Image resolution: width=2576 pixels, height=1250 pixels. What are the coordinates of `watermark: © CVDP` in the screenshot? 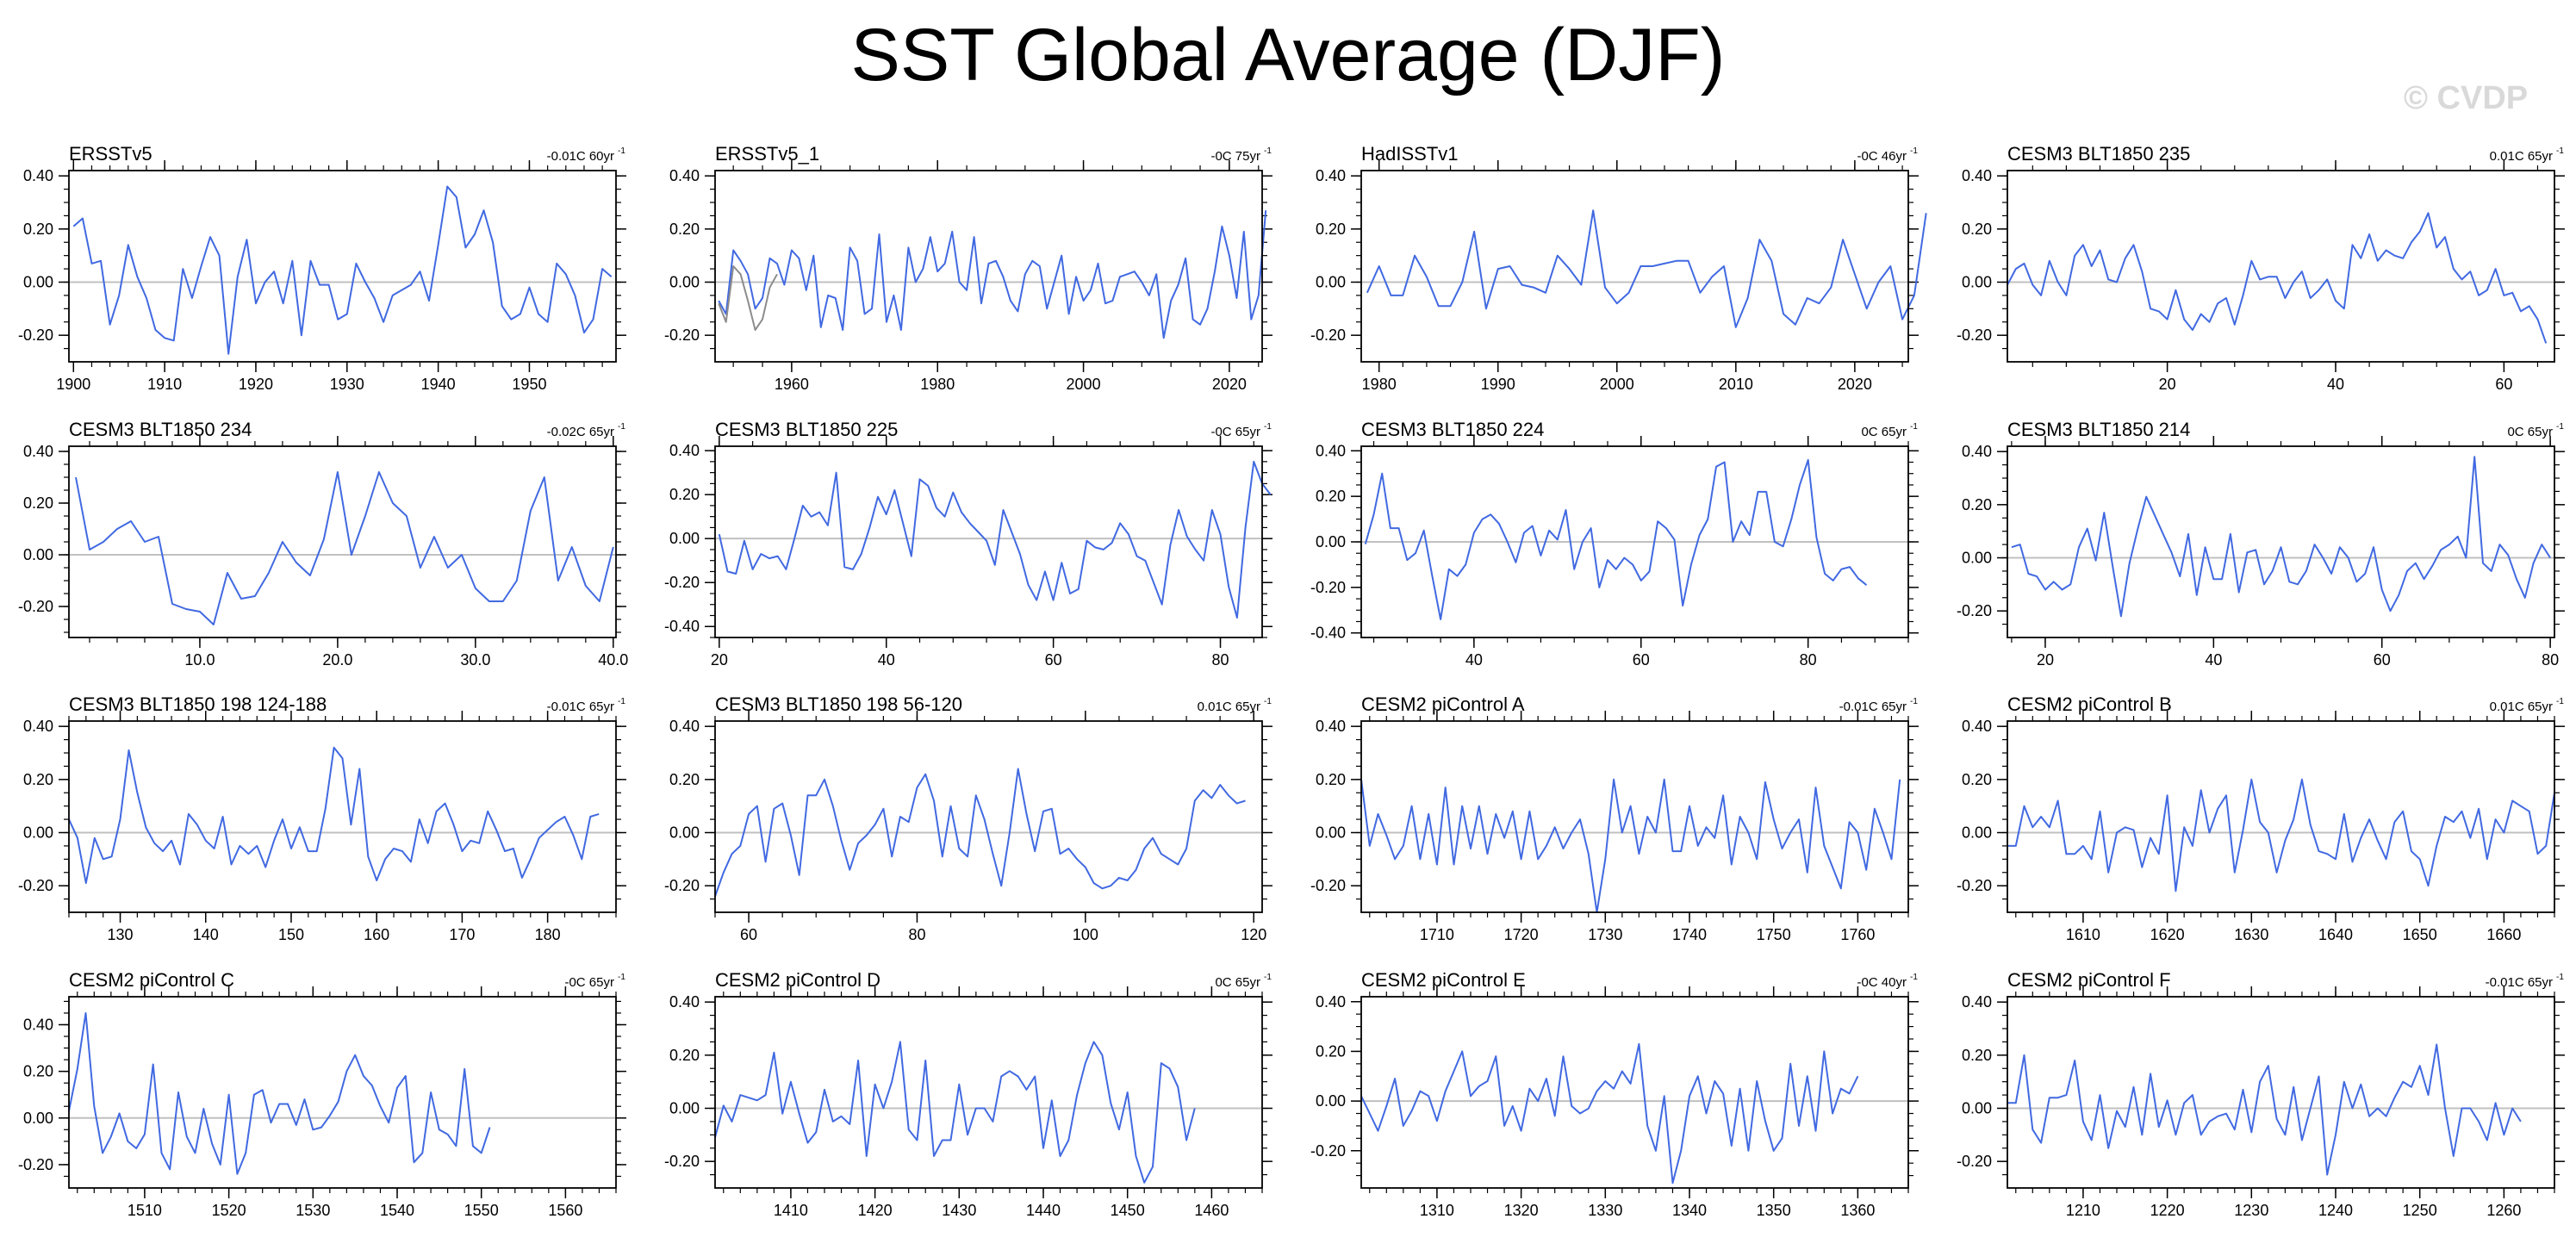 It's located at (2466, 98).